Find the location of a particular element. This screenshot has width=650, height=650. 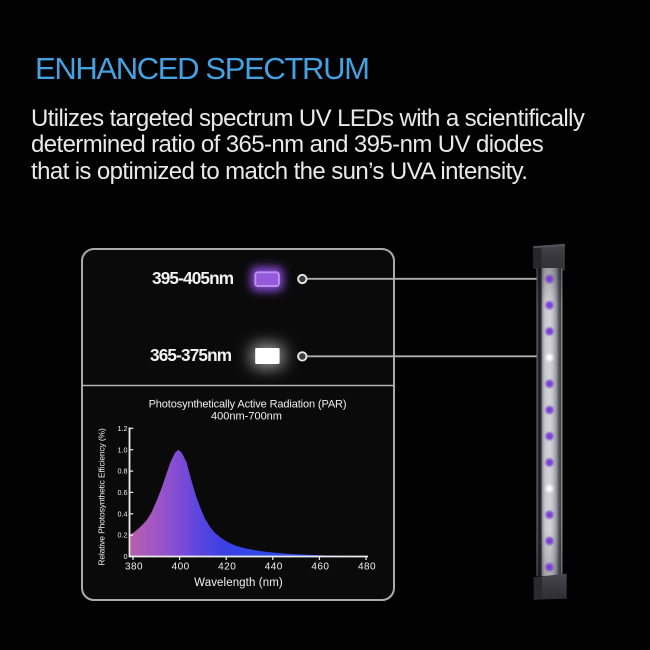

svg-text: Wavelength (nm) is located at coordinates (238, 583).